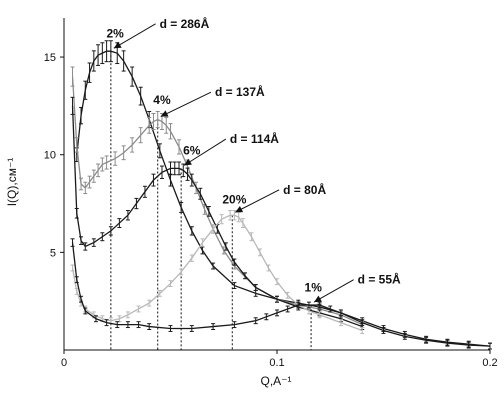  I want to click on concentration-label: 2%, so click(115, 34).